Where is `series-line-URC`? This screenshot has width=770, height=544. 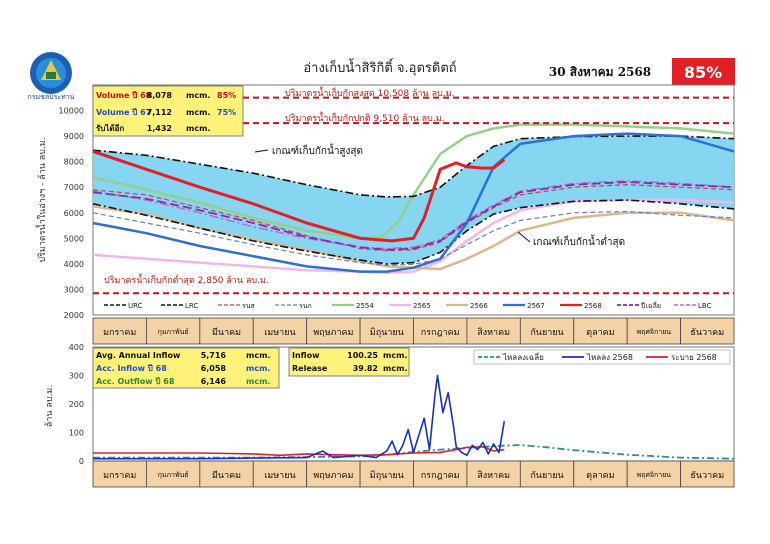
series-line-URC is located at coordinates (413, 166).